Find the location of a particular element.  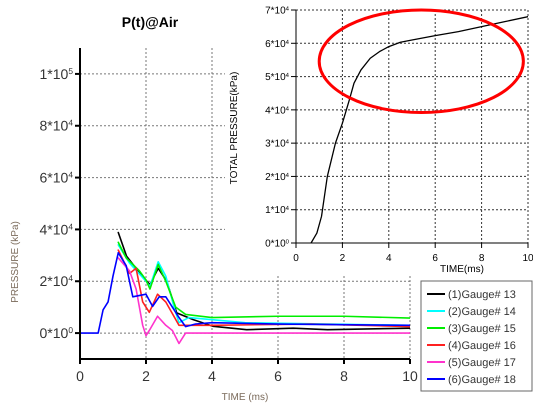

legend-label: (5)Gauge# 17 is located at coordinates (482, 363).